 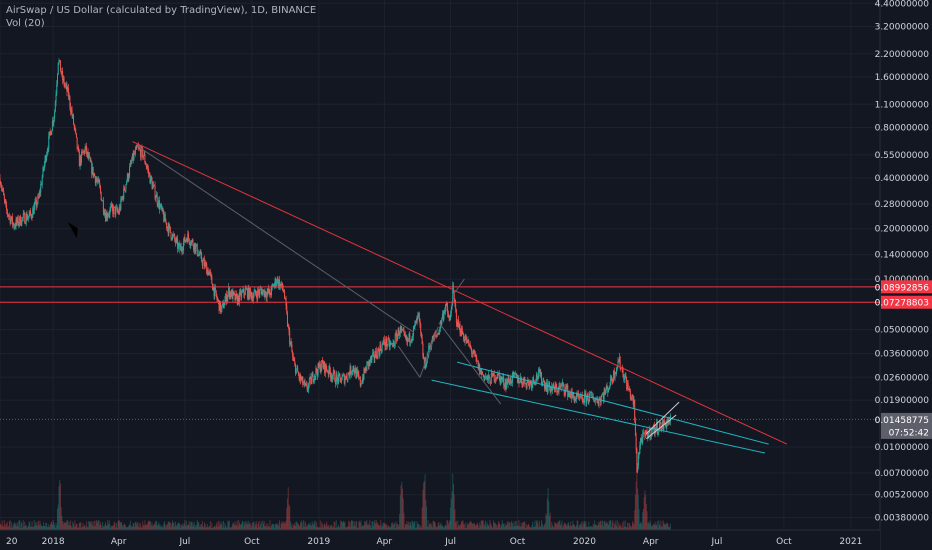 I want to click on wedge-line-upper, so click(x=663, y=418).